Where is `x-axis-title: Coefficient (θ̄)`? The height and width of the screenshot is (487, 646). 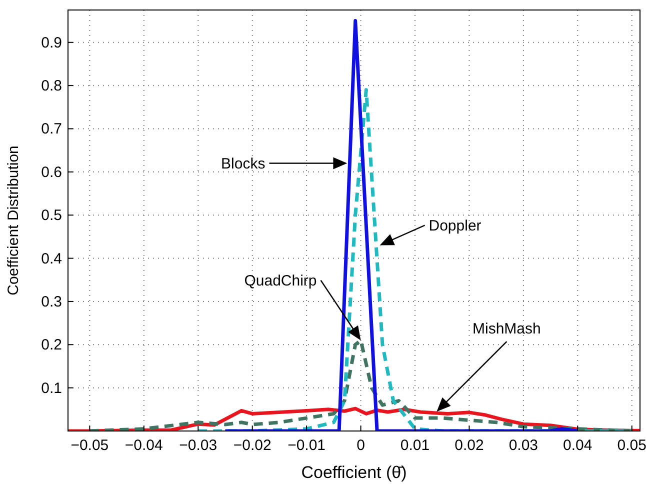
x-axis-title: Coefficient (θ̄) is located at coordinates (354, 472).